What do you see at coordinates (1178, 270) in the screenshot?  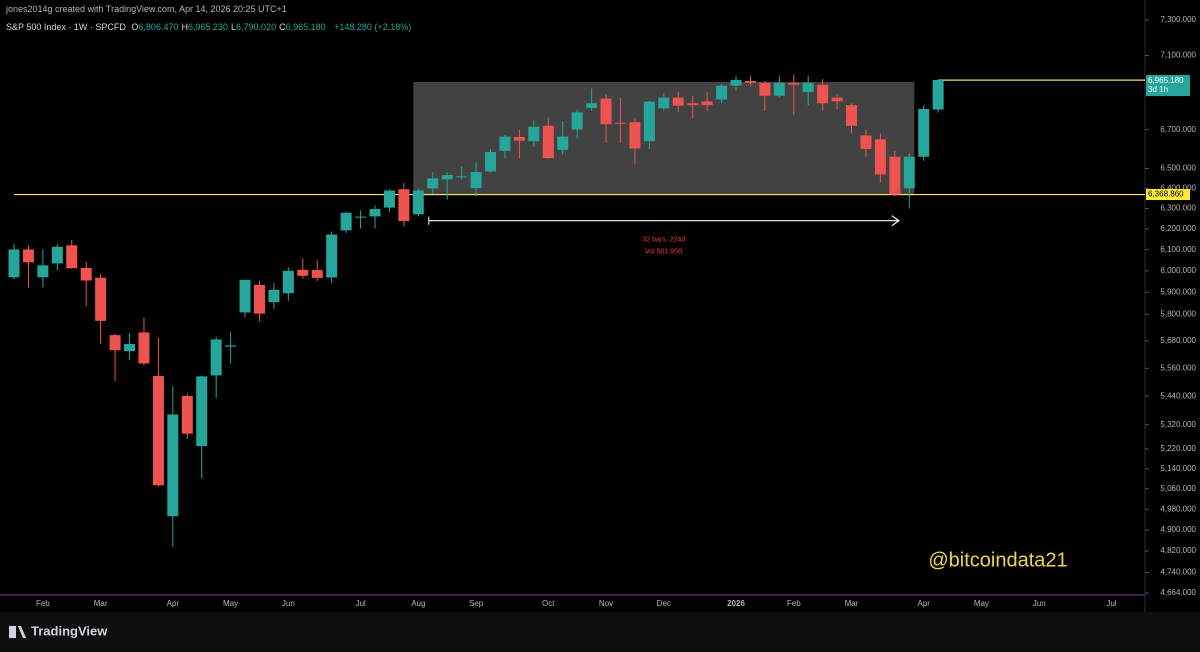 I see `y-tick-label: 6,000.000` at bounding box center [1178, 270].